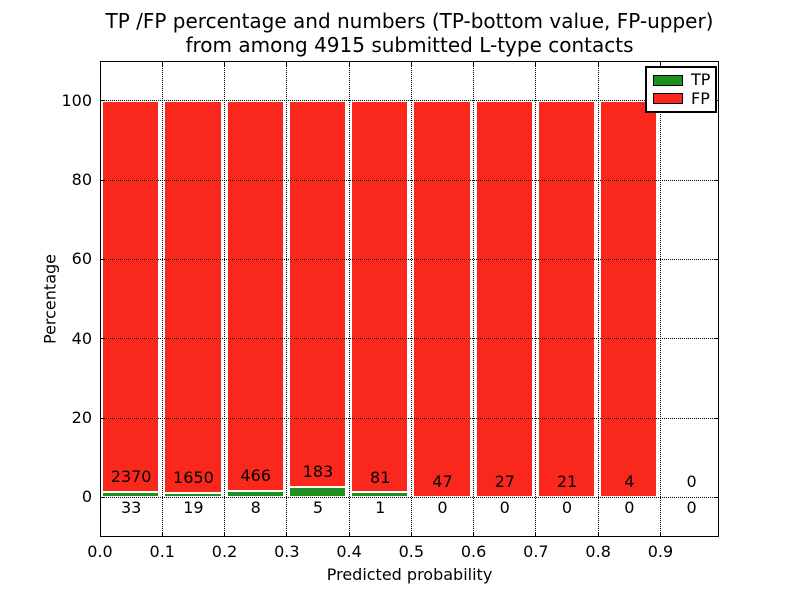 The image size is (800, 600). I want to click on x-tick-label: 0.5, so click(411, 551).